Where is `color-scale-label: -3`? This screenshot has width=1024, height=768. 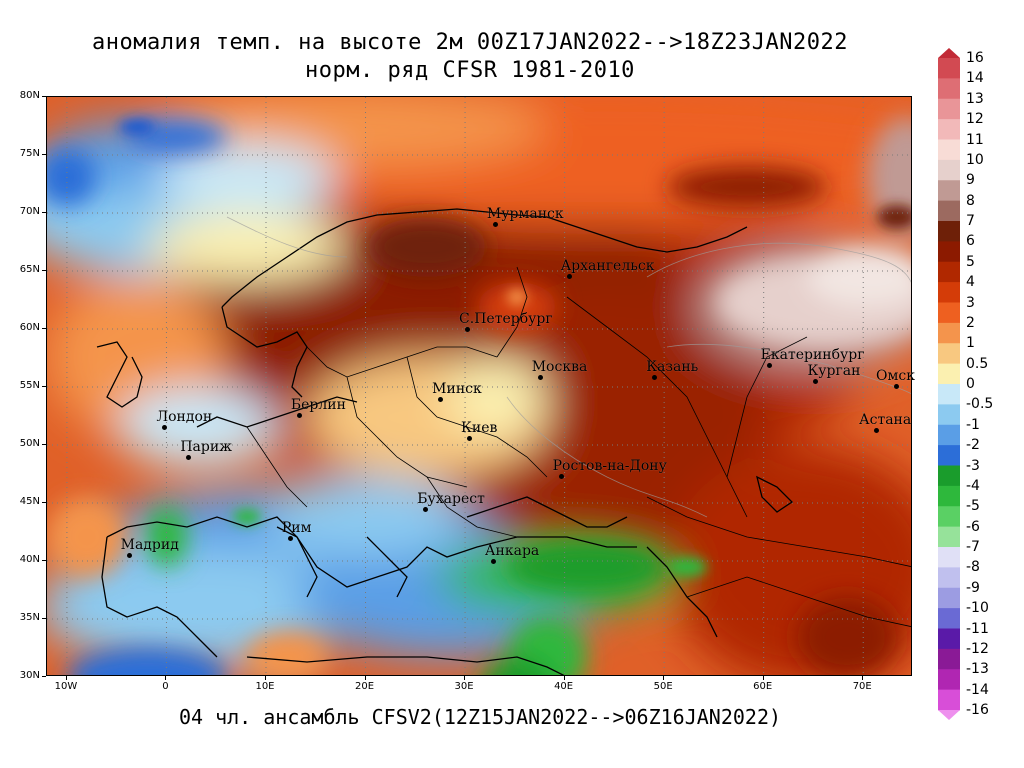 color-scale-label: -3 is located at coordinates (973, 465).